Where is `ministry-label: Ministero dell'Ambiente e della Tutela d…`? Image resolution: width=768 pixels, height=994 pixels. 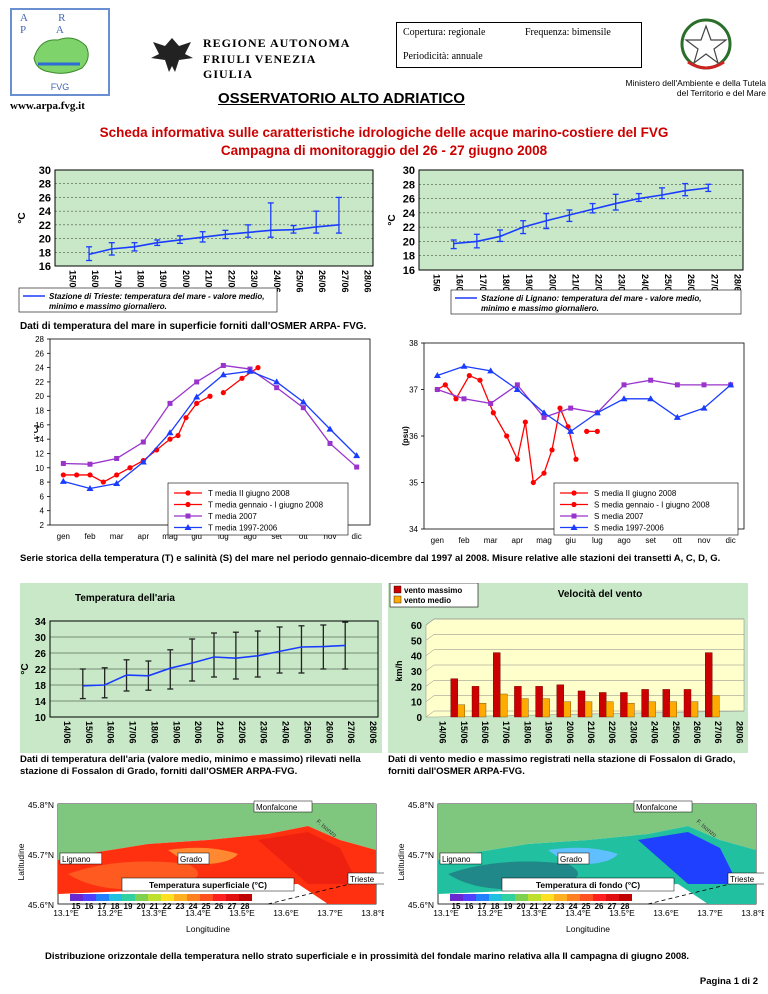
ministry-label: Ministero dell'Ambiente e della Tutela d… is located at coordinates (695, 88).